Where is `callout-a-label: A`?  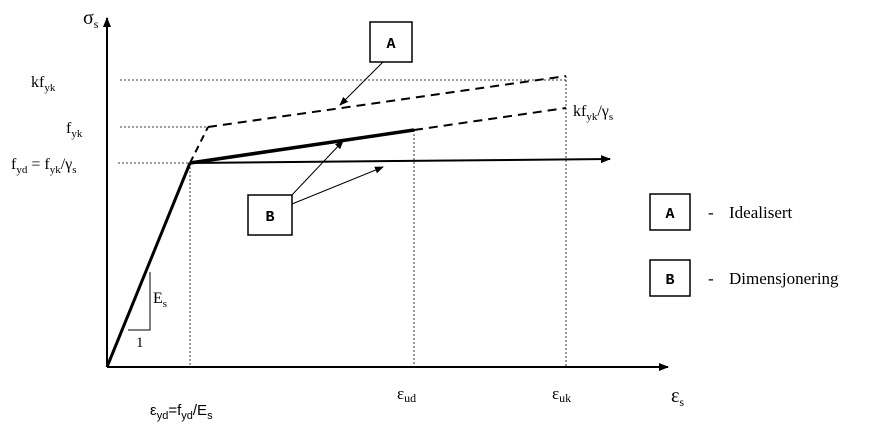
callout-a-label: A is located at coordinates (390, 44).